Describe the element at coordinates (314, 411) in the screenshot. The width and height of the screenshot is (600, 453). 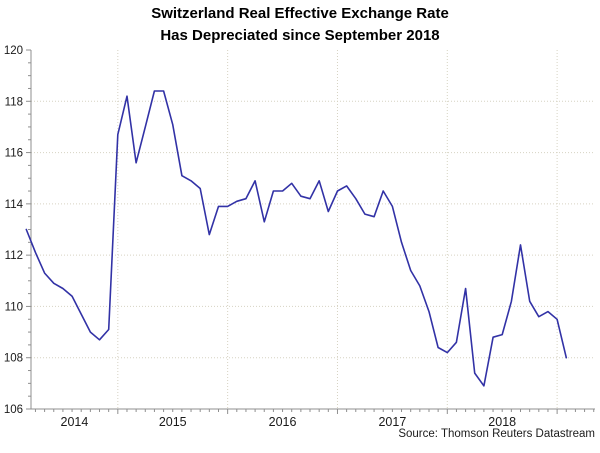
I see `x-ticks` at that location.